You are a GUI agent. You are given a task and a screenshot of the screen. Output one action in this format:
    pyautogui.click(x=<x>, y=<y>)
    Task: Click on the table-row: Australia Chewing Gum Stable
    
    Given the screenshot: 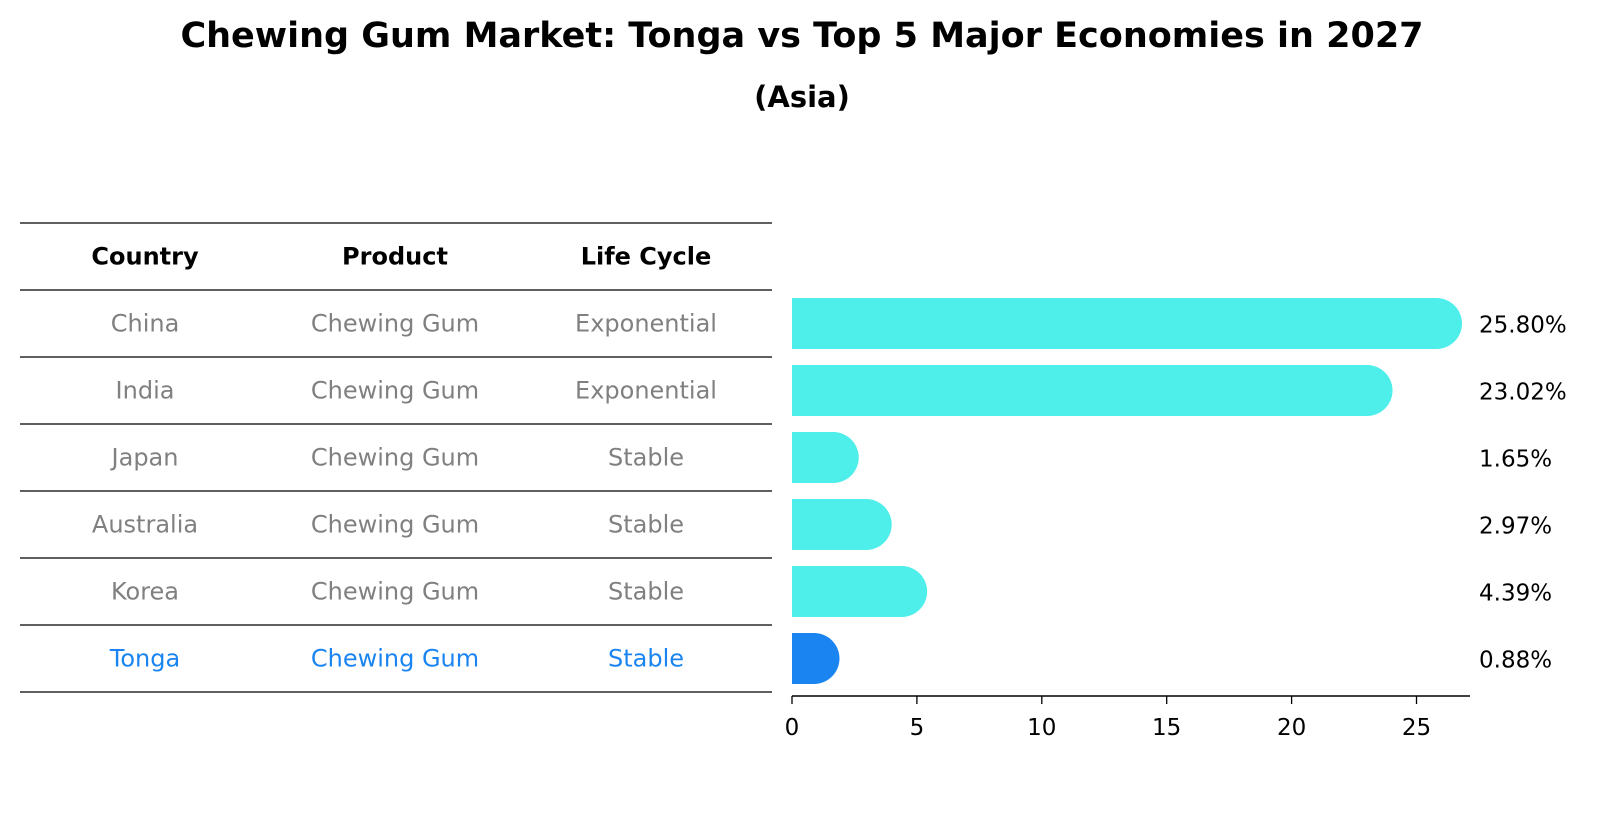 What is the action you would take?
    pyautogui.click(x=388, y=525)
    